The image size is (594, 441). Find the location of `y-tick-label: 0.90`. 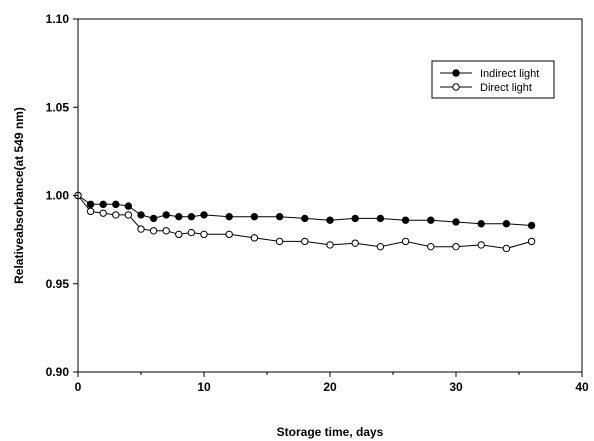

y-tick-label: 0.90 is located at coordinates (58, 372).